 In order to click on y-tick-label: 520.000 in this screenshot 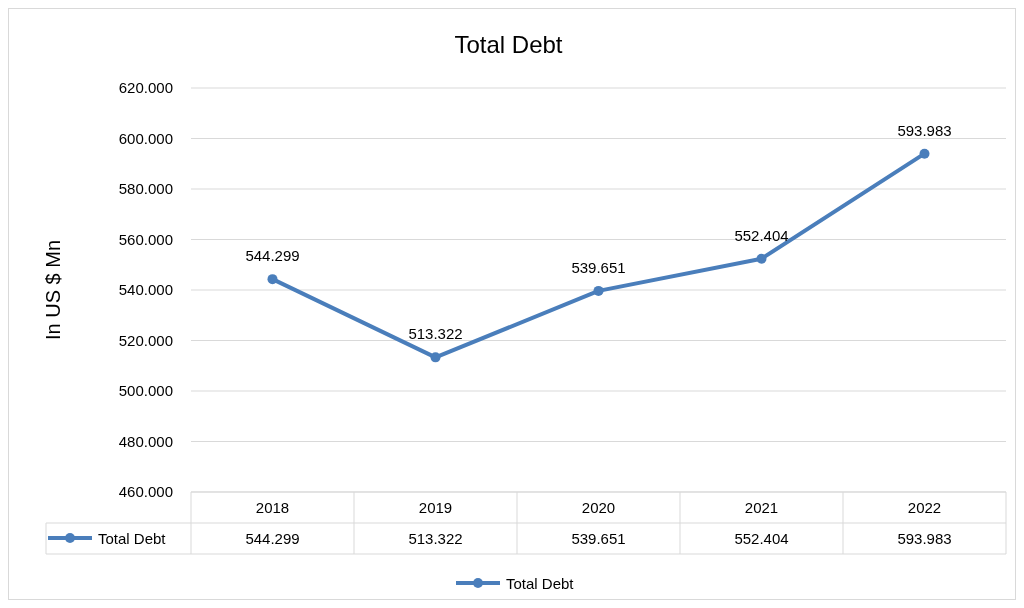, I will do `click(145, 340)`.